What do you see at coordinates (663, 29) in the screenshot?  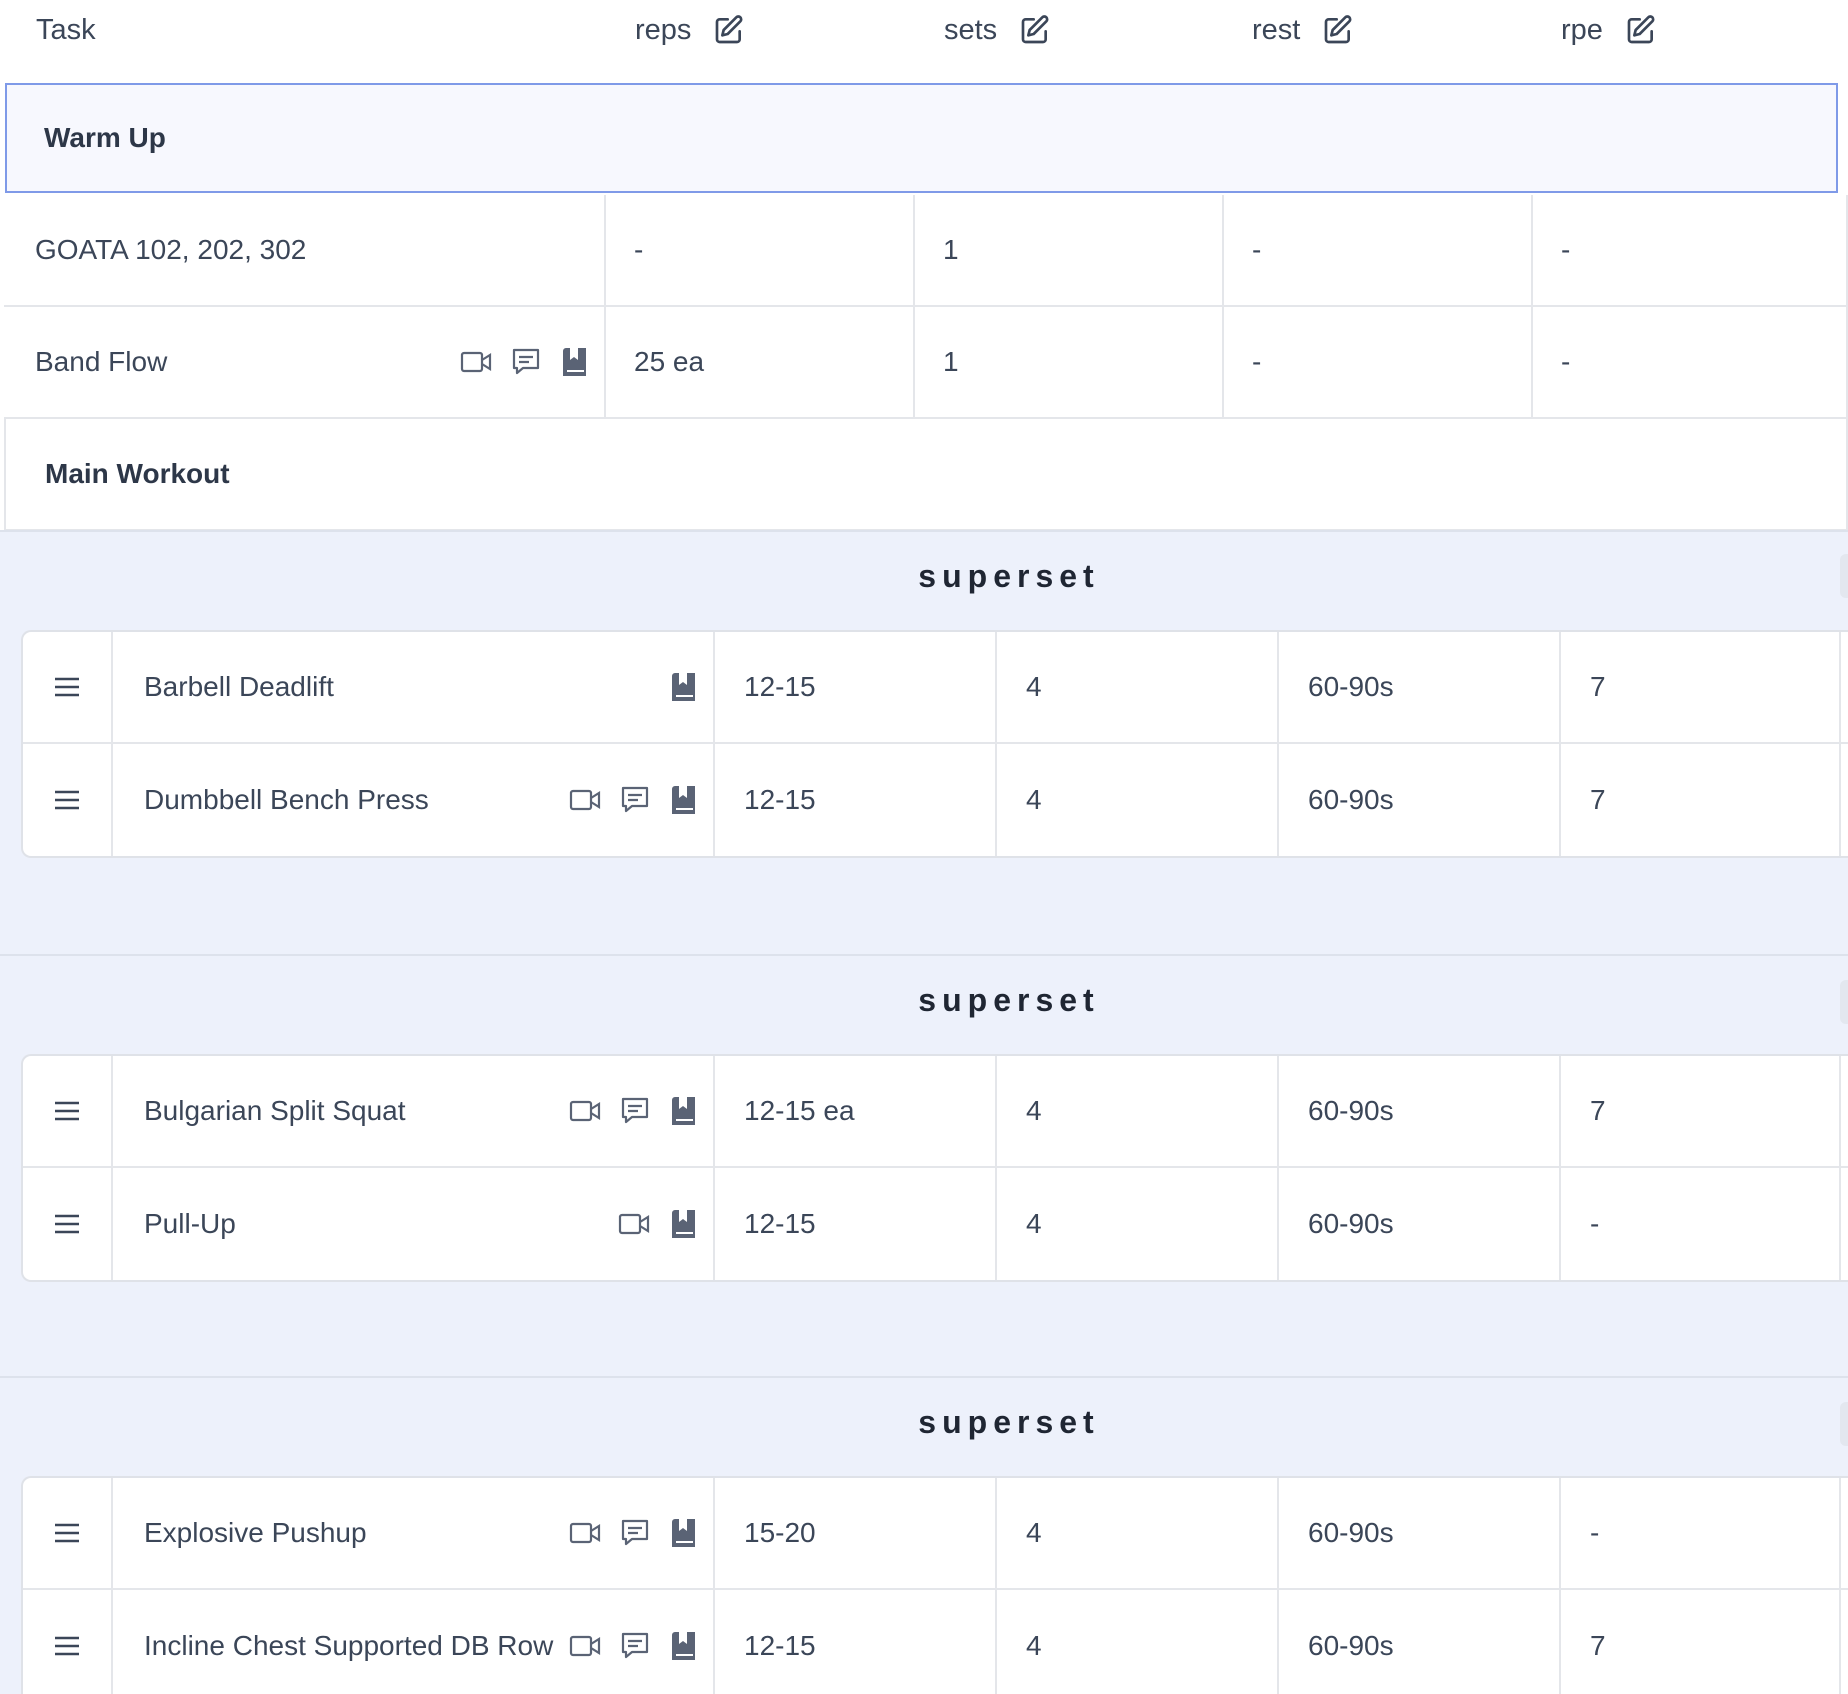 I see `column-header-reps-label: reps` at bounding box center [663, 29].